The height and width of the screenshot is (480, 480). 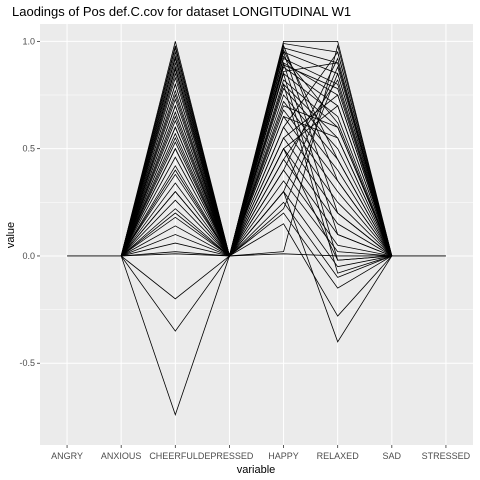 What do you see at coordinates (201, 456) in the screenshot?
I see `x-tick-label: CHEERFULDEPRESSED` at bounding box center [201, 456].